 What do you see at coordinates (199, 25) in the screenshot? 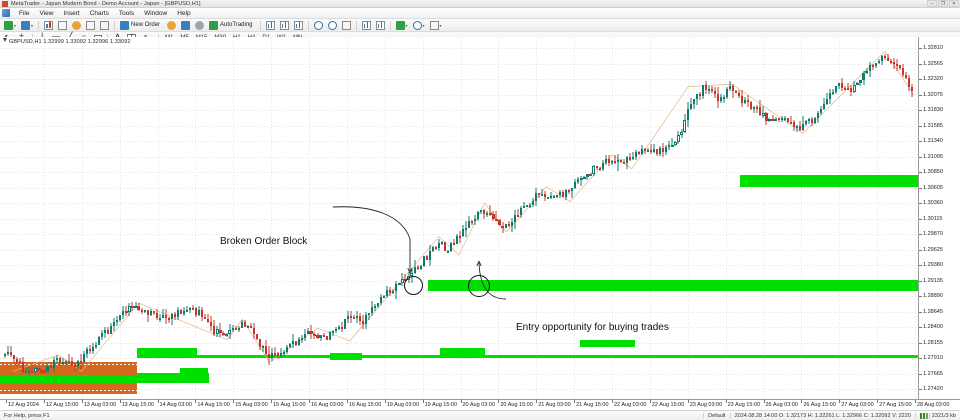
I see `globe-button` at bounding box center [199, 25].